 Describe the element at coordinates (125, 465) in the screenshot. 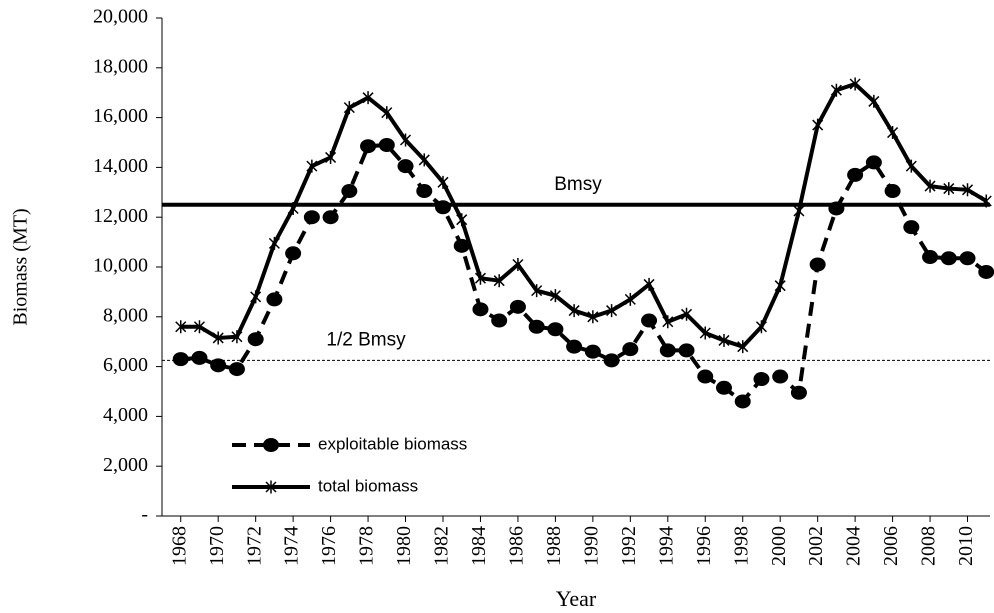

I see `y-tick-label: 2,000` at that location.